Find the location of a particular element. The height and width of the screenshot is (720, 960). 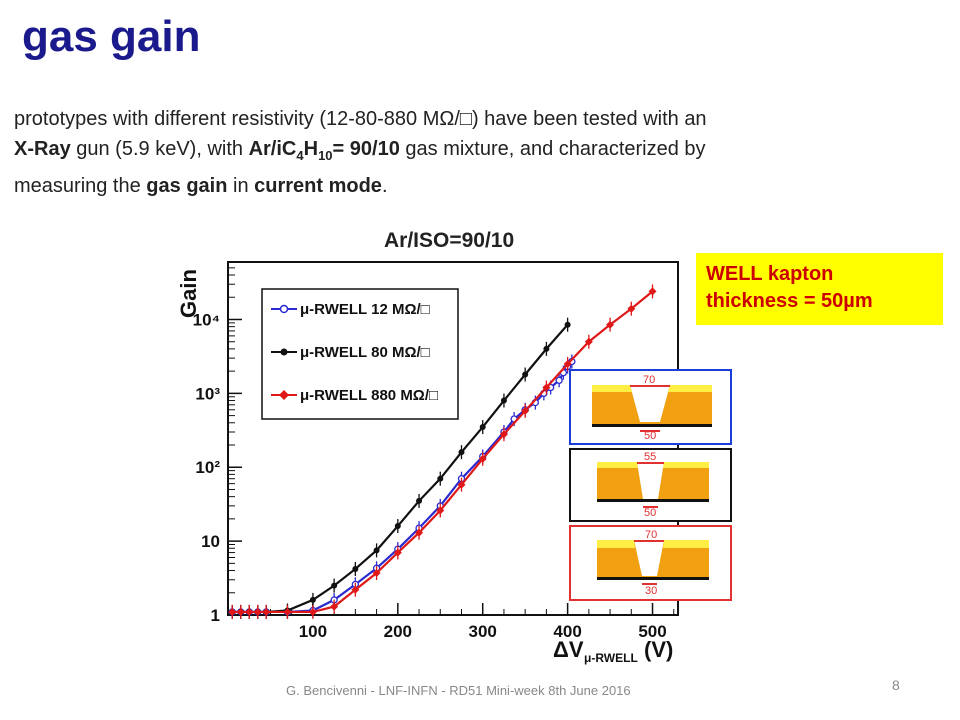

inset-1-kapton is located at coordinates (652, 405).